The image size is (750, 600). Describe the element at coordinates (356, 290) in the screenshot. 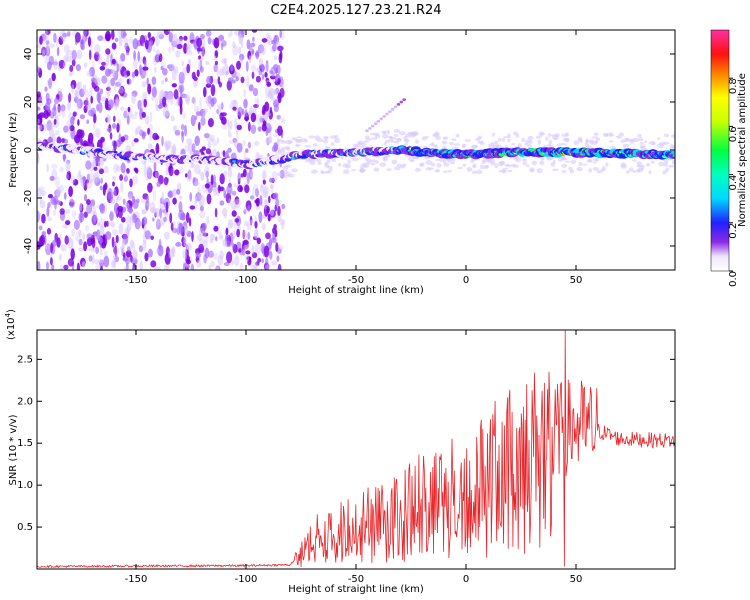

I see `spectrogram-x-label: Height of straight line (km)` at that location.